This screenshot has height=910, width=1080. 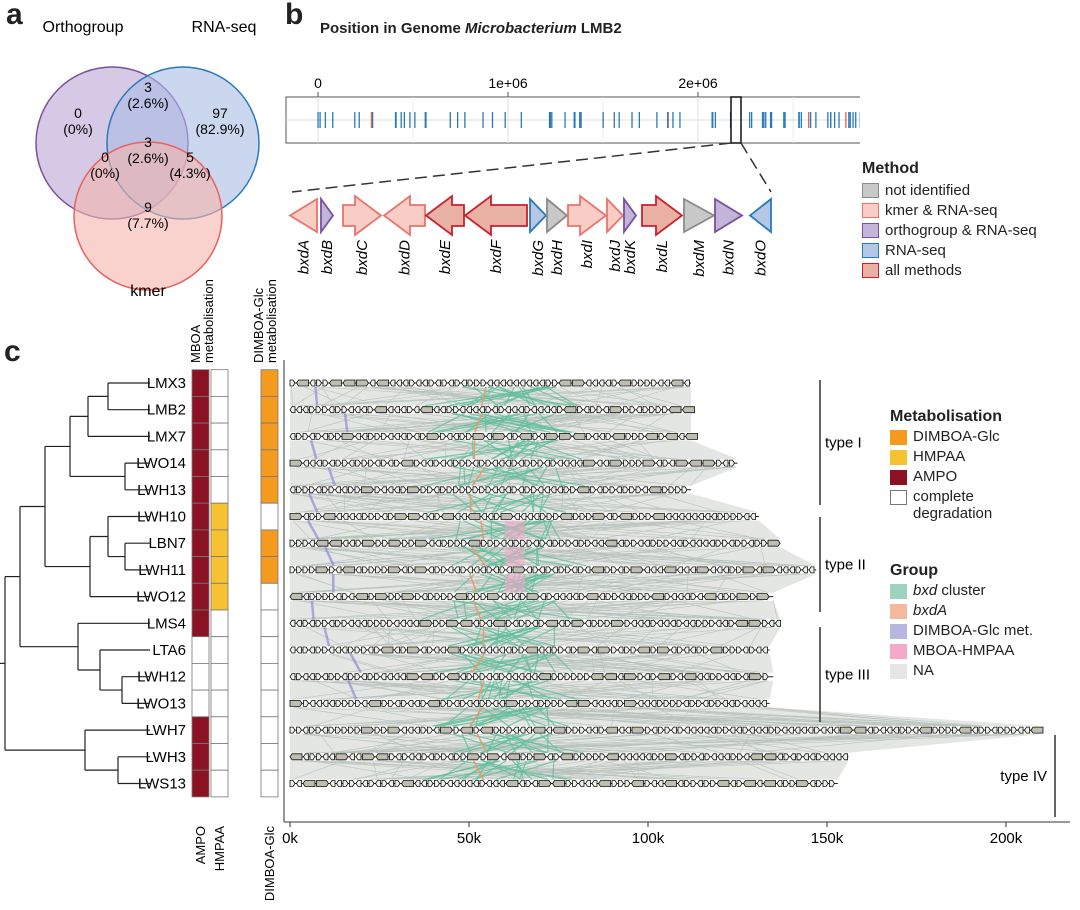 What do you see at coordinates (200, 703) in the screenshot?
I see `heatmap-cell-ampo` at bounding box center [200, 703].